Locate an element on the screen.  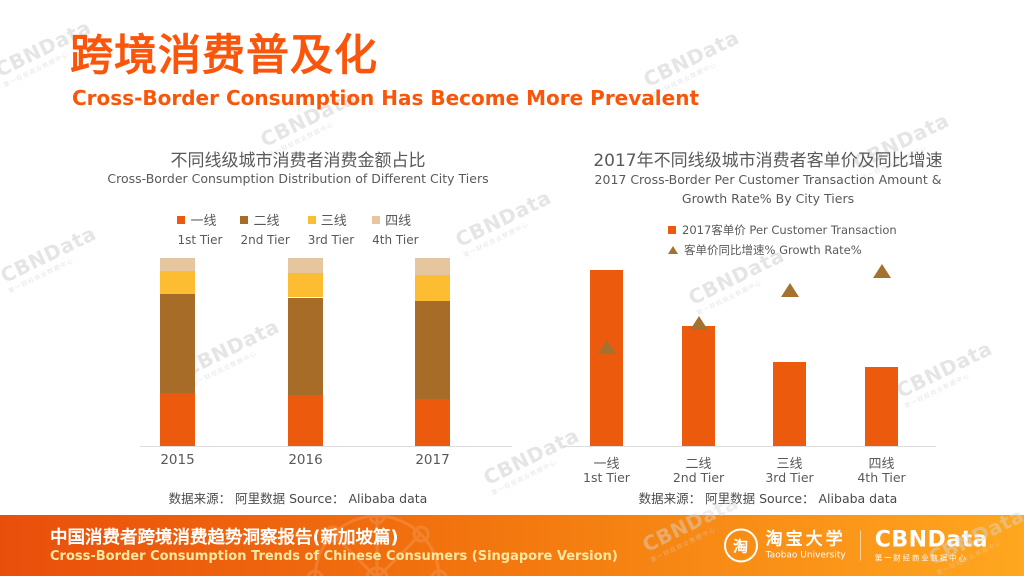
legend-item: 四线 4th Tier is located at coordinates (395, 228).